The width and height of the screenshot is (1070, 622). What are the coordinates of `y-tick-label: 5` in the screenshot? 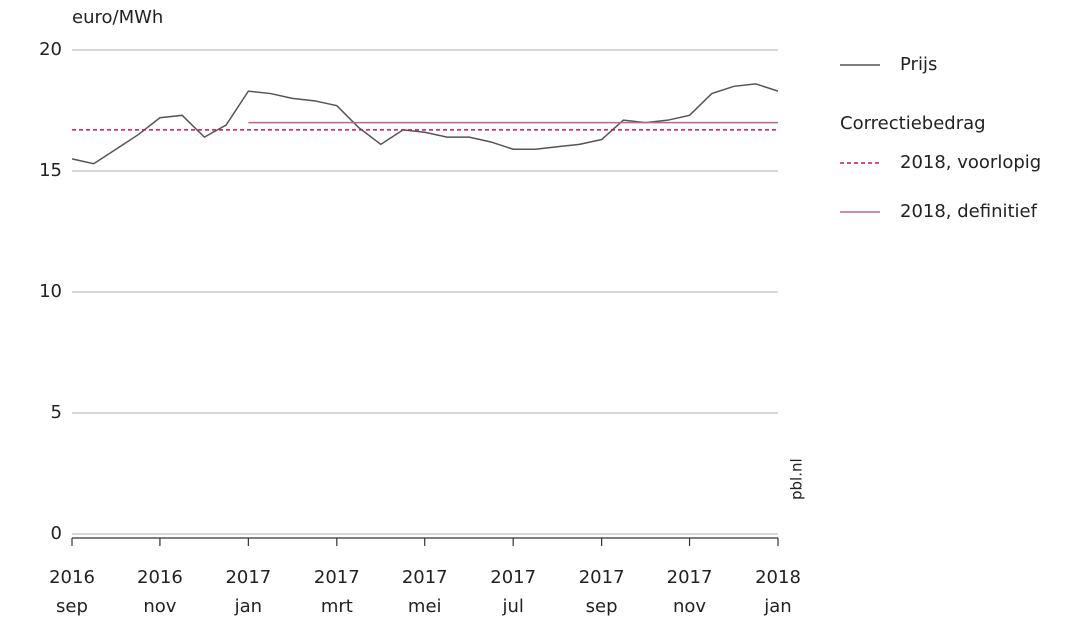 It's located at (56, 412).